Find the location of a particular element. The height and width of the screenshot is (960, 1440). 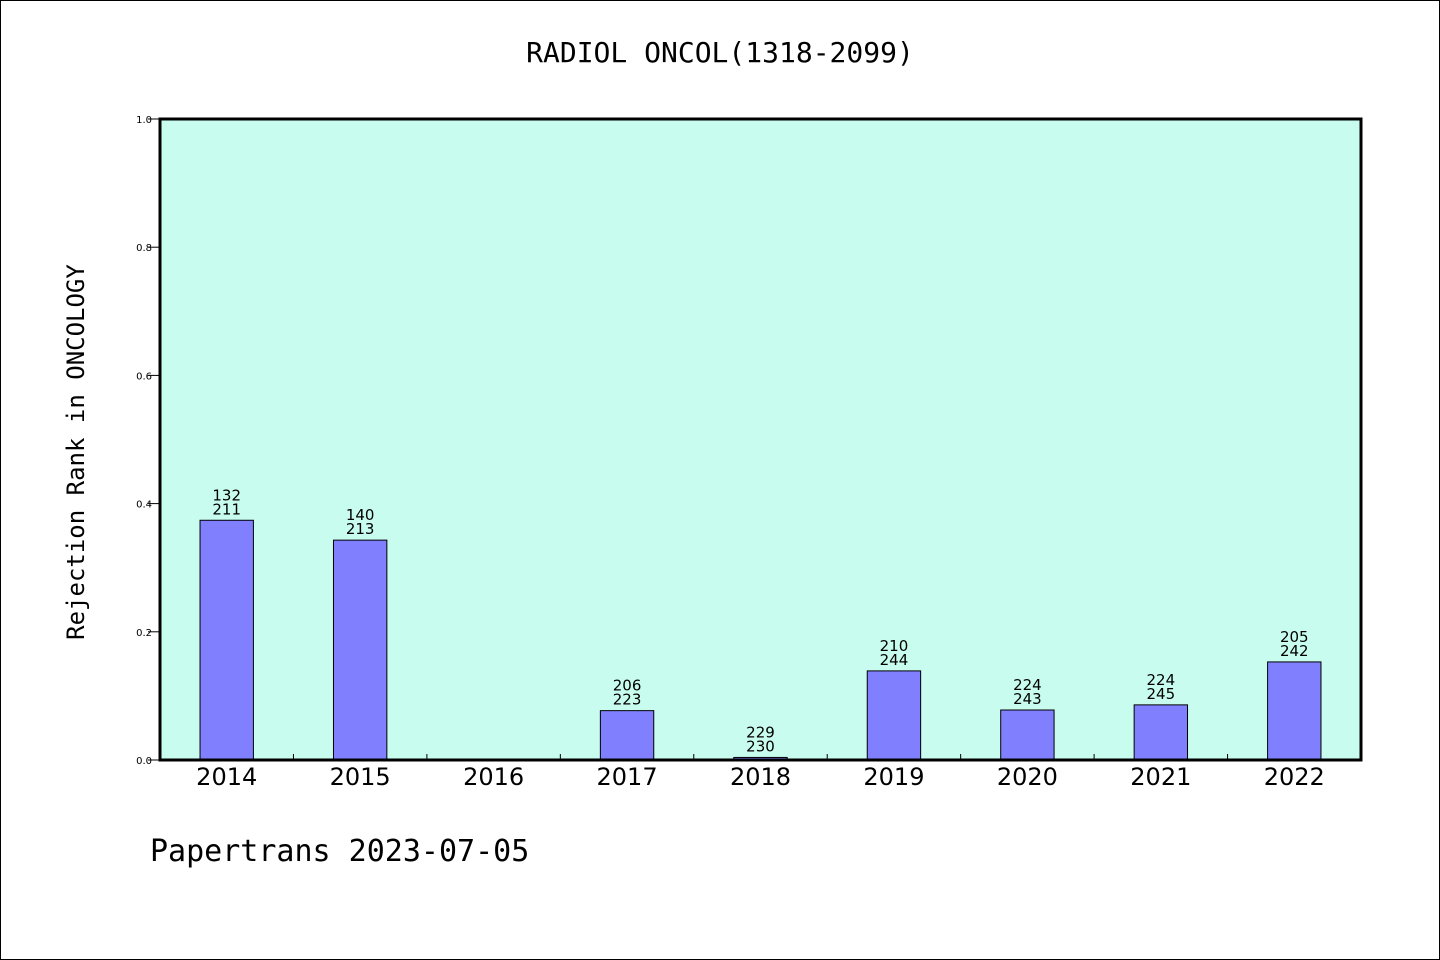

bar-label-top-2021: 224 is located at coordinates (1161, 680).